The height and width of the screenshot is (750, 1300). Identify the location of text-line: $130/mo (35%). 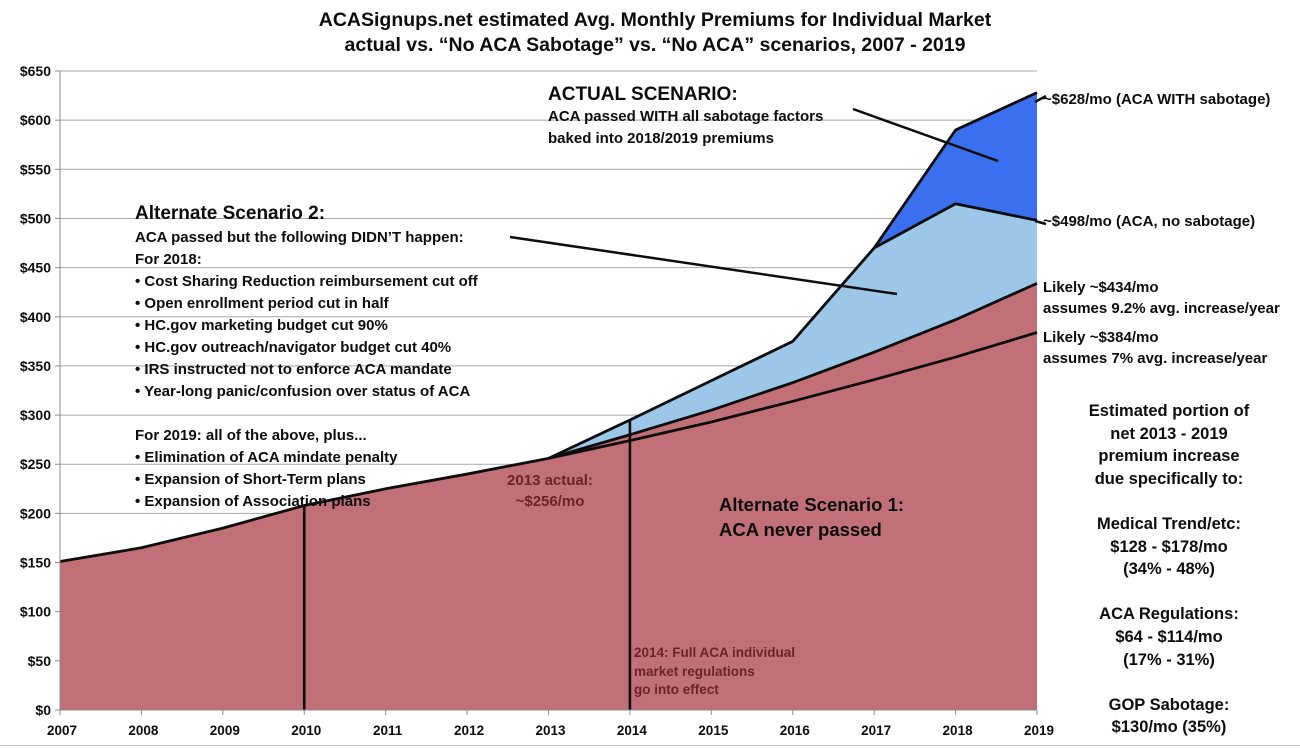
(1169, 727).